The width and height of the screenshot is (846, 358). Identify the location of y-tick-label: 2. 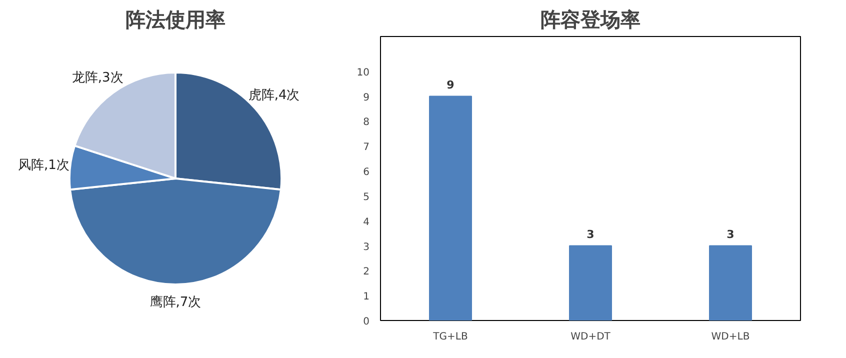
(366, 272).